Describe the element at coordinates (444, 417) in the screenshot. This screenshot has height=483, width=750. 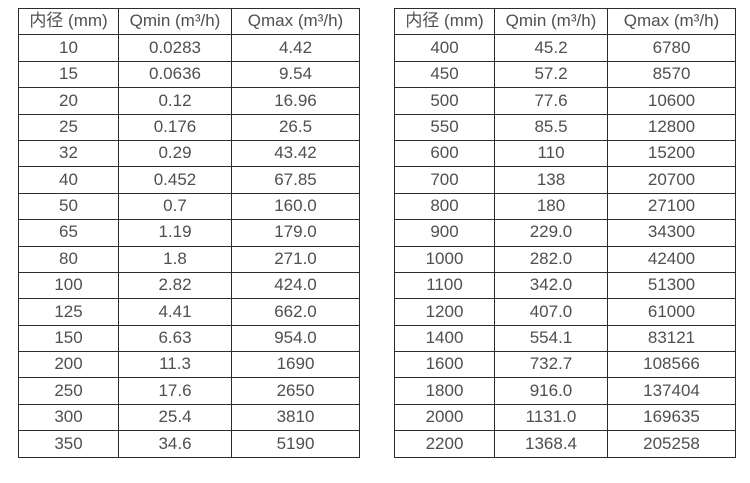
I see `cell-diameter: 2000` at that location.